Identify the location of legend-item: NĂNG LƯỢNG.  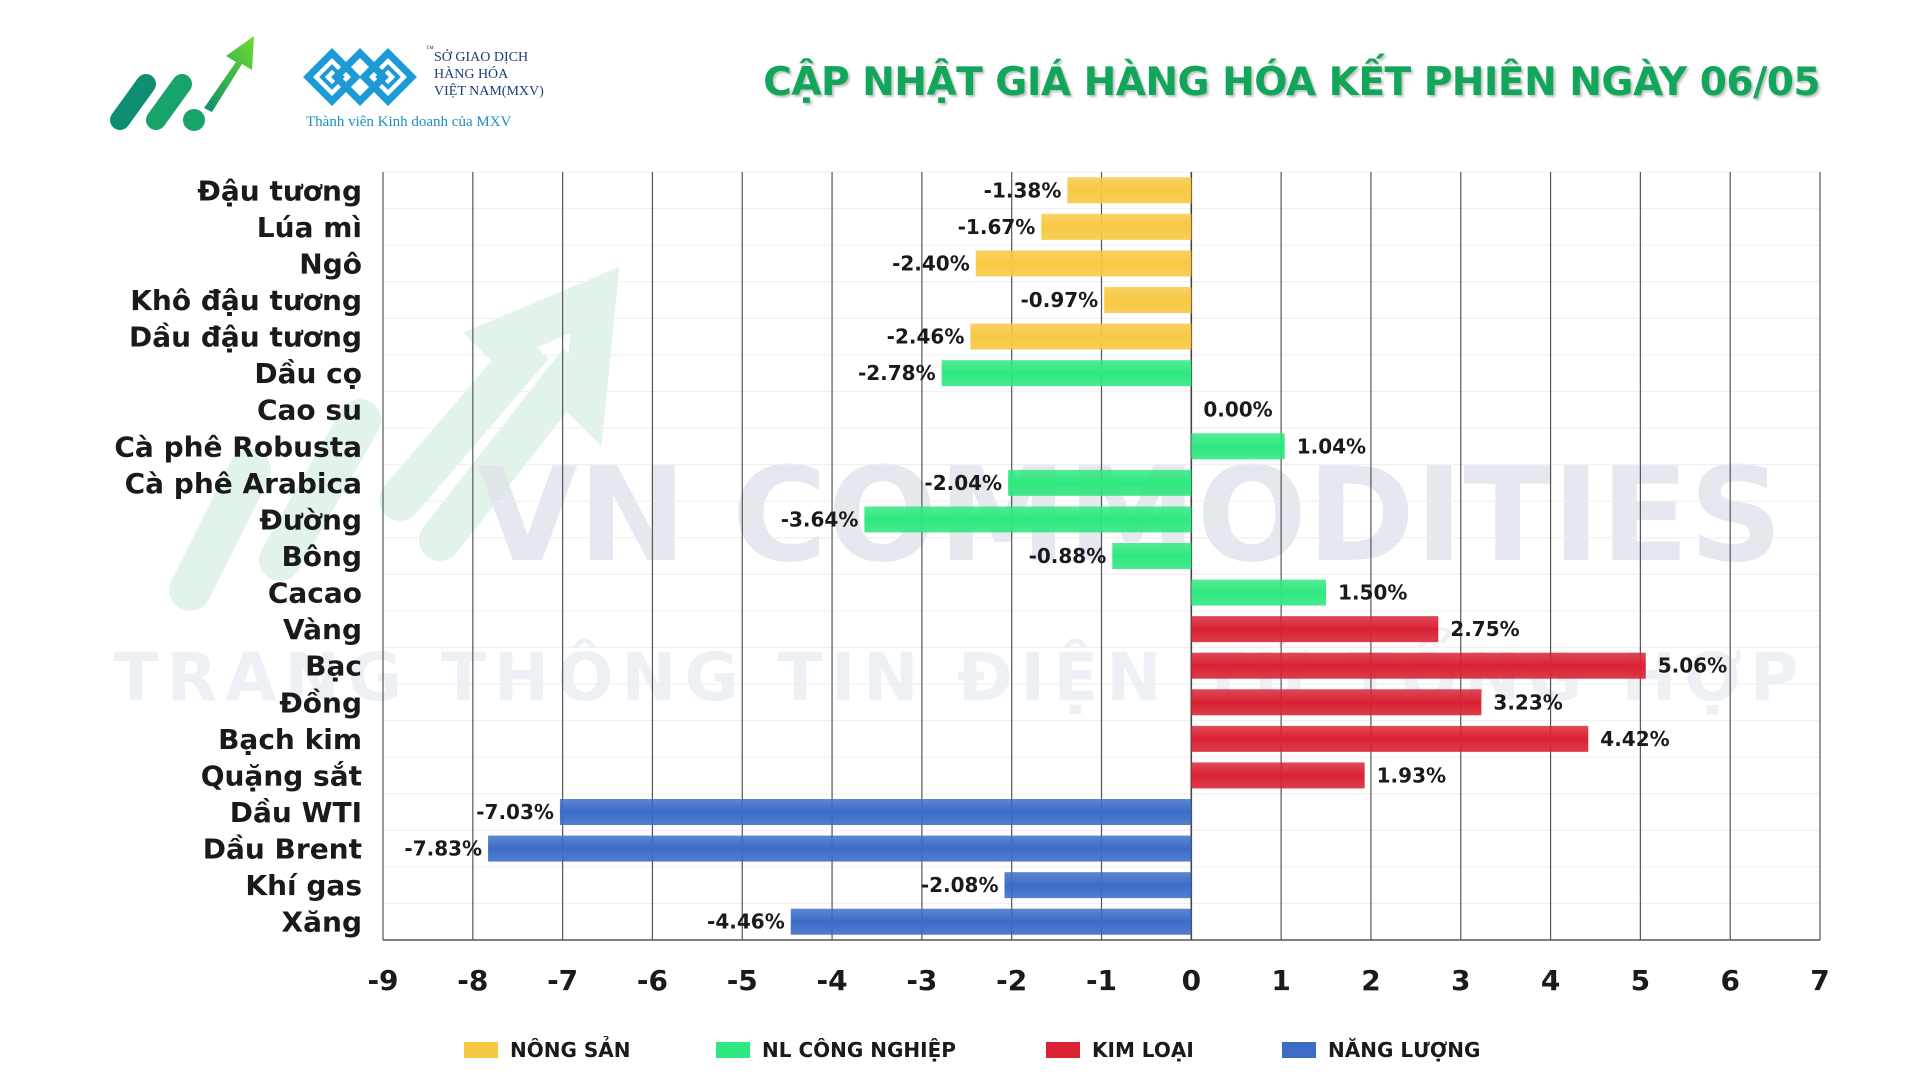
(1381, 1050).